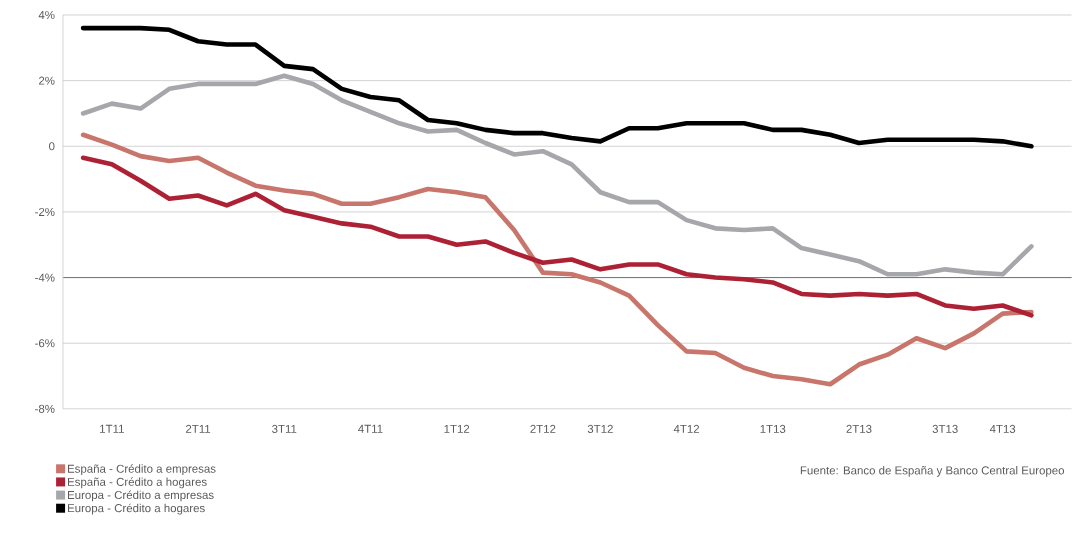  What do you see at coordinates (45, 212) in the screenshot?
I see `y-tick-label: -2%` at bounding box center [45, 212].